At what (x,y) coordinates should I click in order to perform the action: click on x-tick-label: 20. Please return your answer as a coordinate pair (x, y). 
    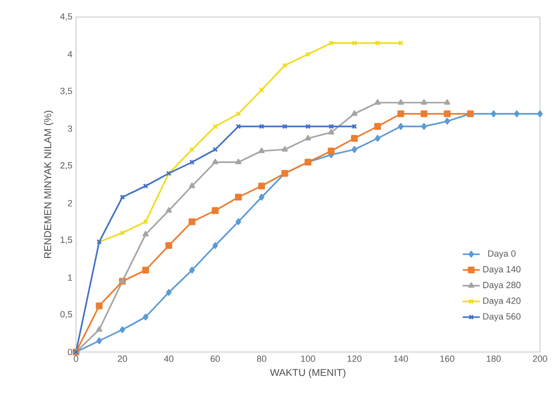
    Looking at the image, I should click on (123, 359).